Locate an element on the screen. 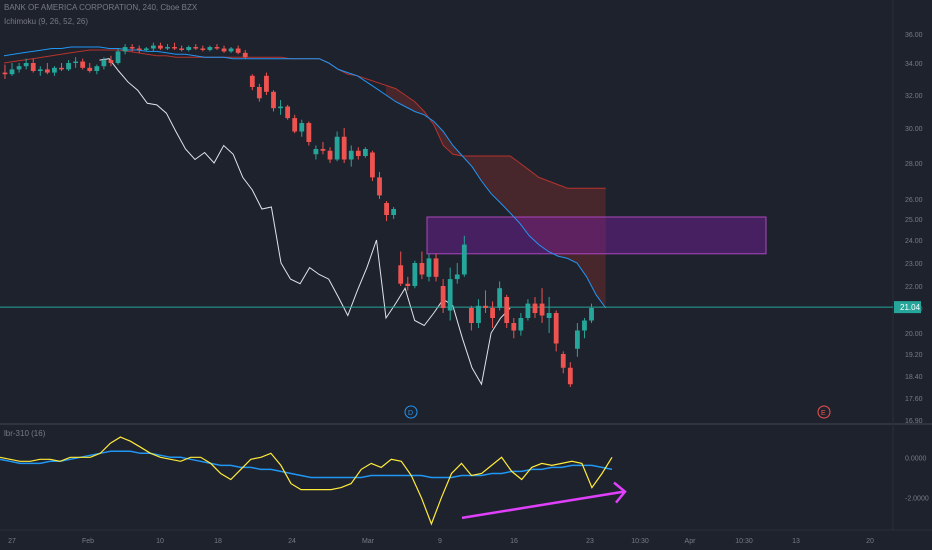 This screenshot has width=932, height=550. price-tick-label: 30.00 is located at coordinates (914, 129).